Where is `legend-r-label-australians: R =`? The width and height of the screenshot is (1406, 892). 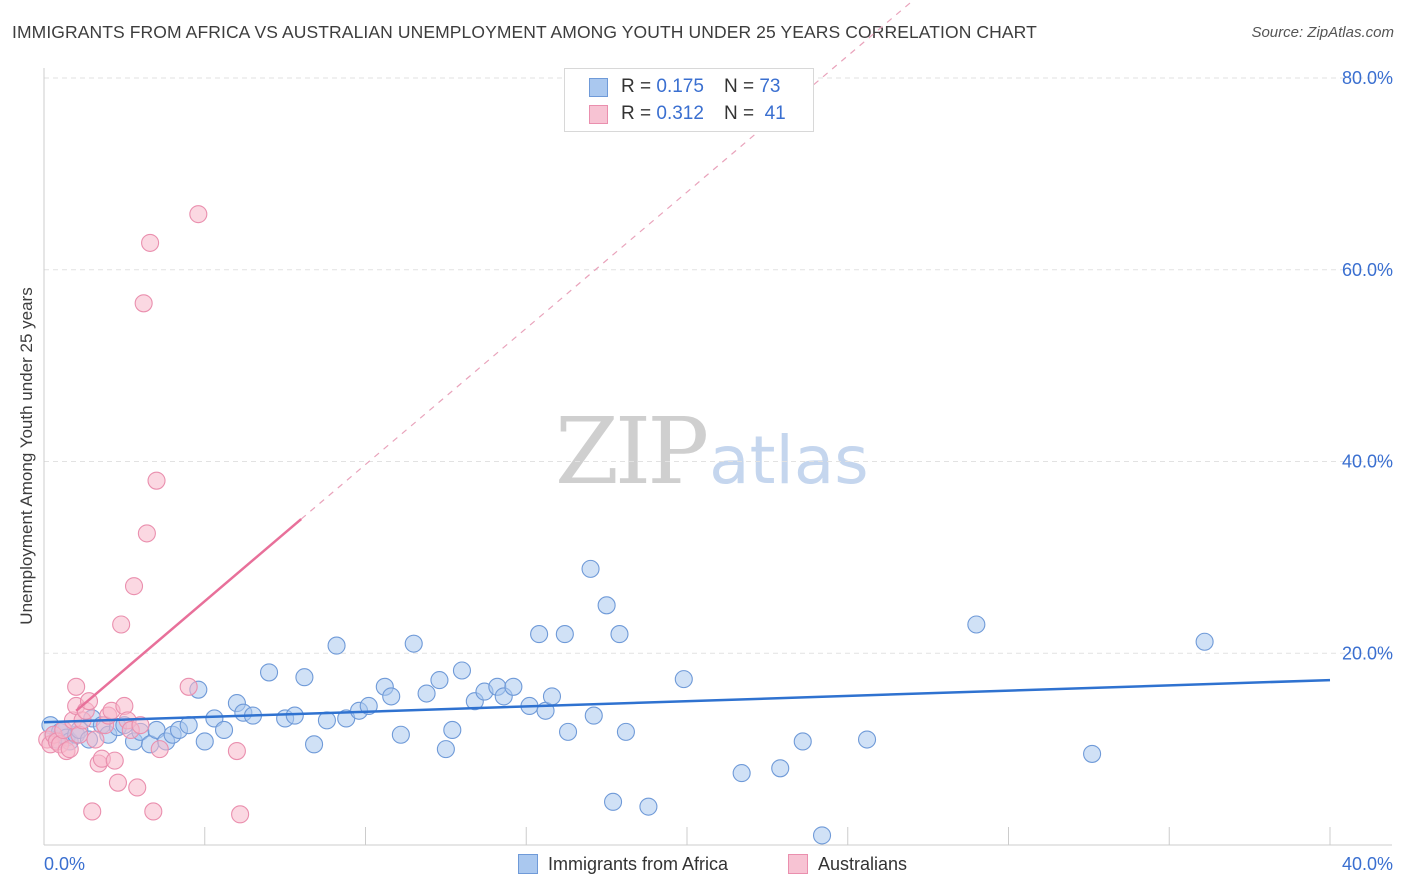 legend-r-label-australians: R = is located at coordinates (636, 113).